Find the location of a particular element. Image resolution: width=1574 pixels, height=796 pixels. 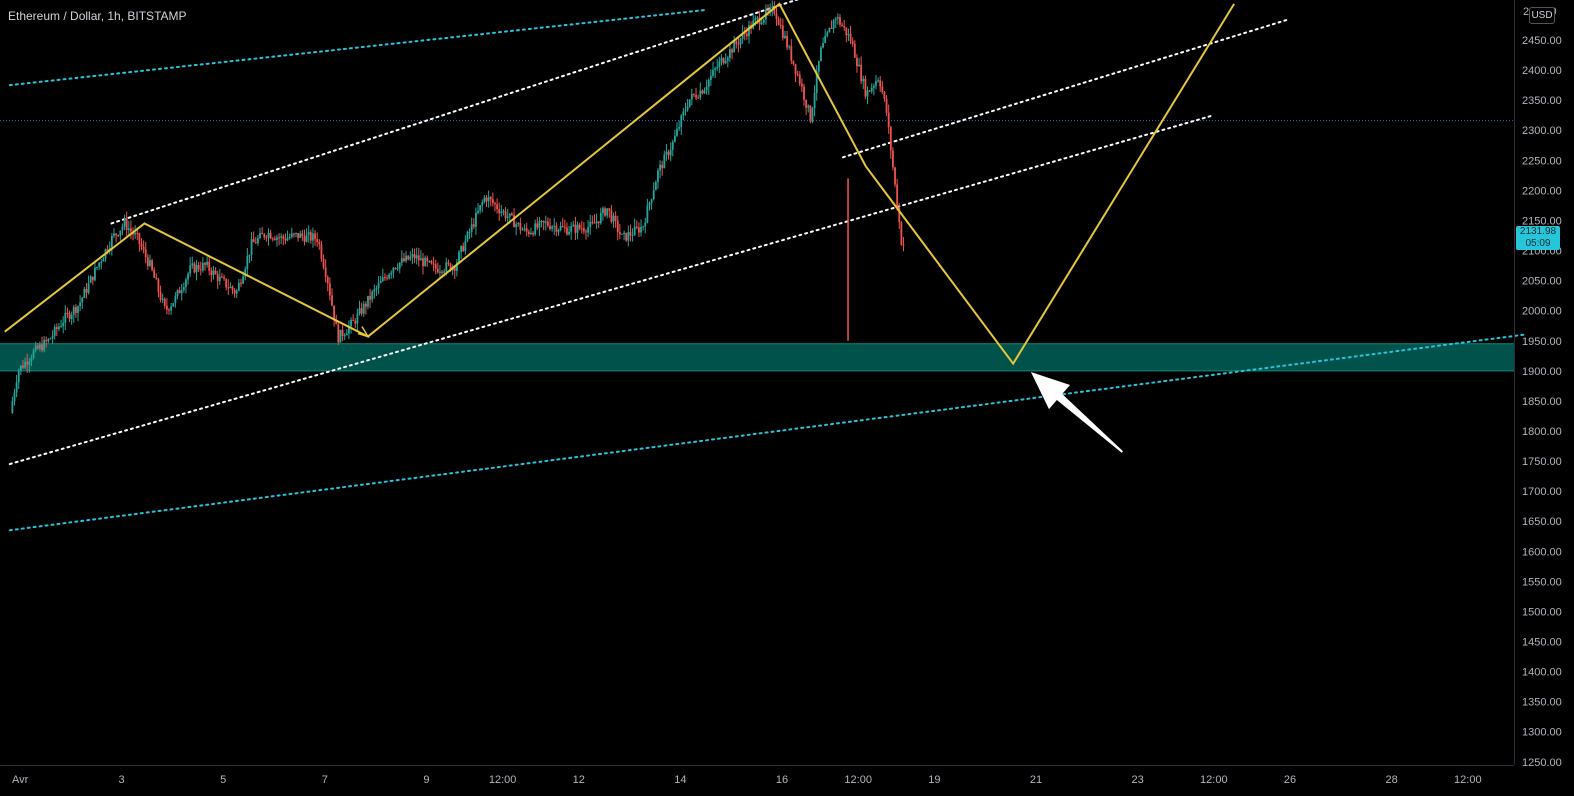

symbol-legend: Ethereum / Dollar, 1h, BITSTAMP is located at coordinates (97, 16).